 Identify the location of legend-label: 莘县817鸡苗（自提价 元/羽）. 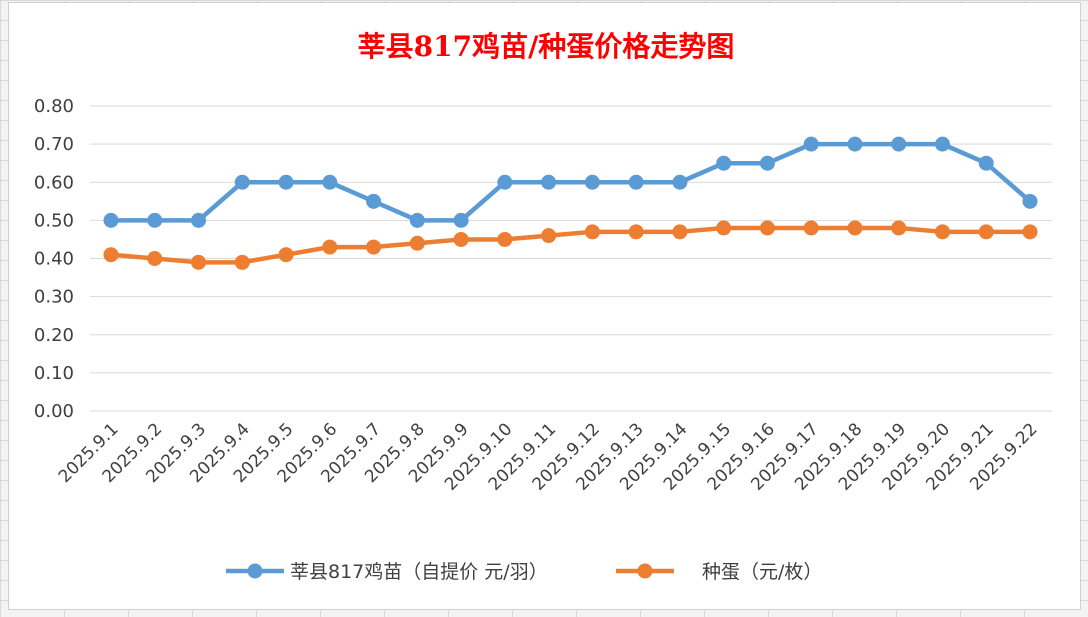
(419, 572).